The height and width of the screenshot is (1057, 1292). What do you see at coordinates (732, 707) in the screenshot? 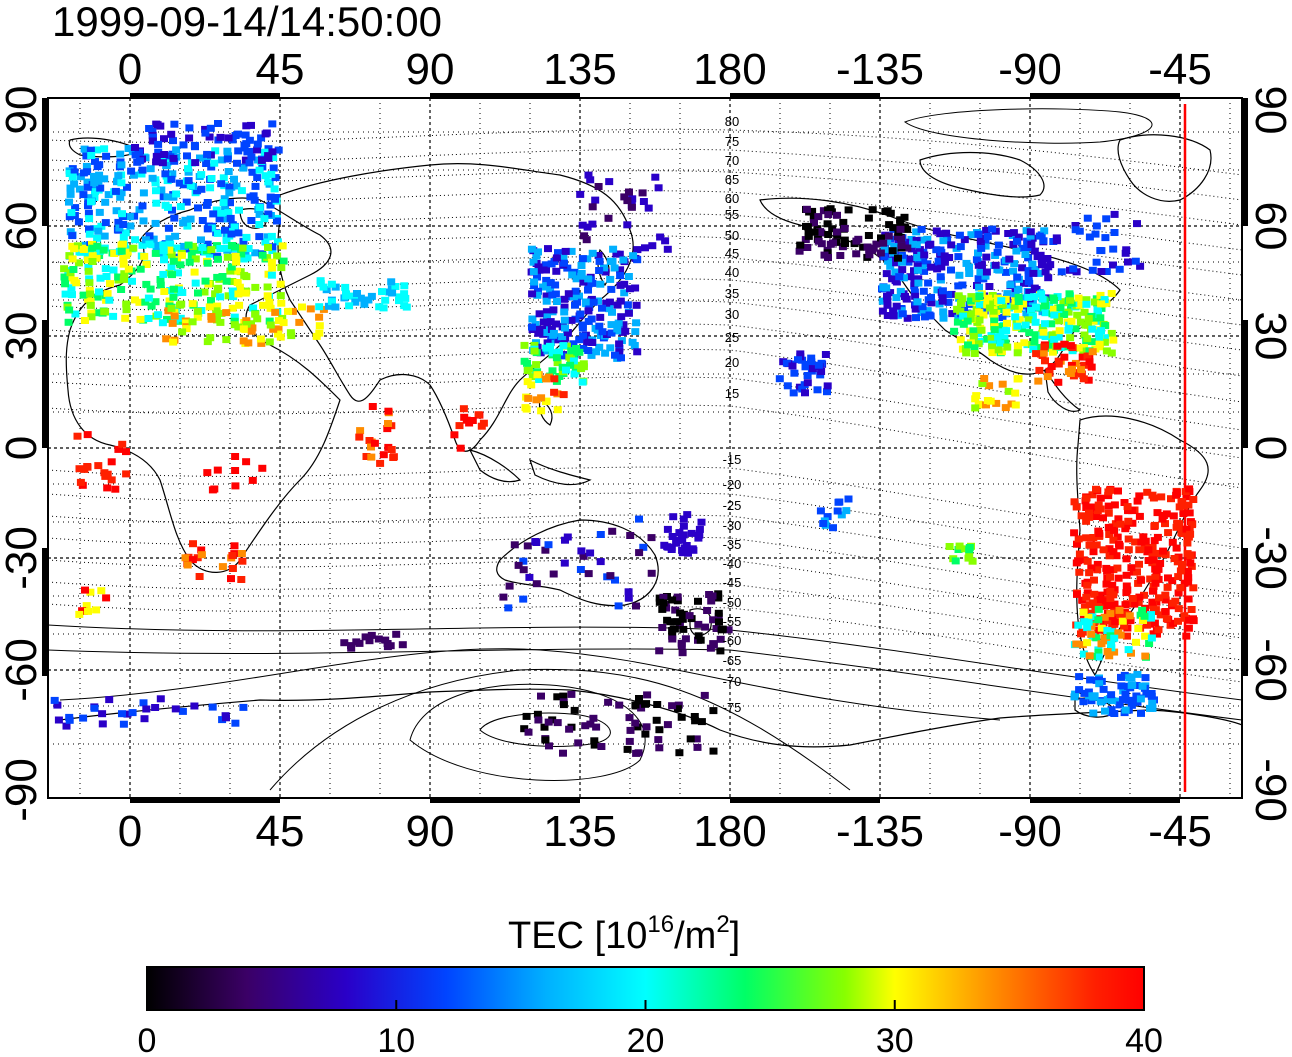
I see `maglat-label: -75` at bounding box center [732, 707].